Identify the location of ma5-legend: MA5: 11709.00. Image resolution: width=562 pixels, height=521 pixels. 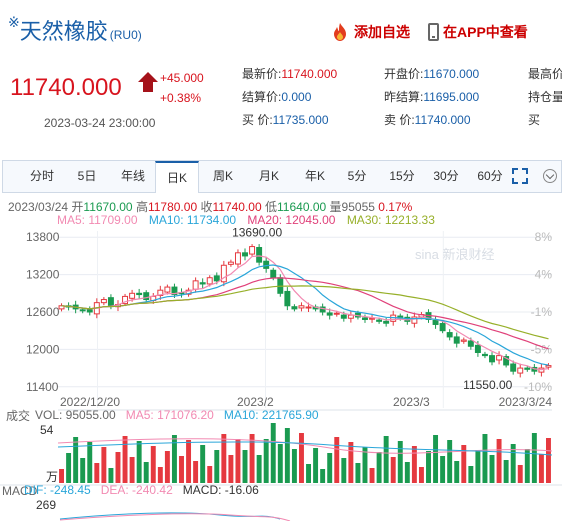
(97, 220).